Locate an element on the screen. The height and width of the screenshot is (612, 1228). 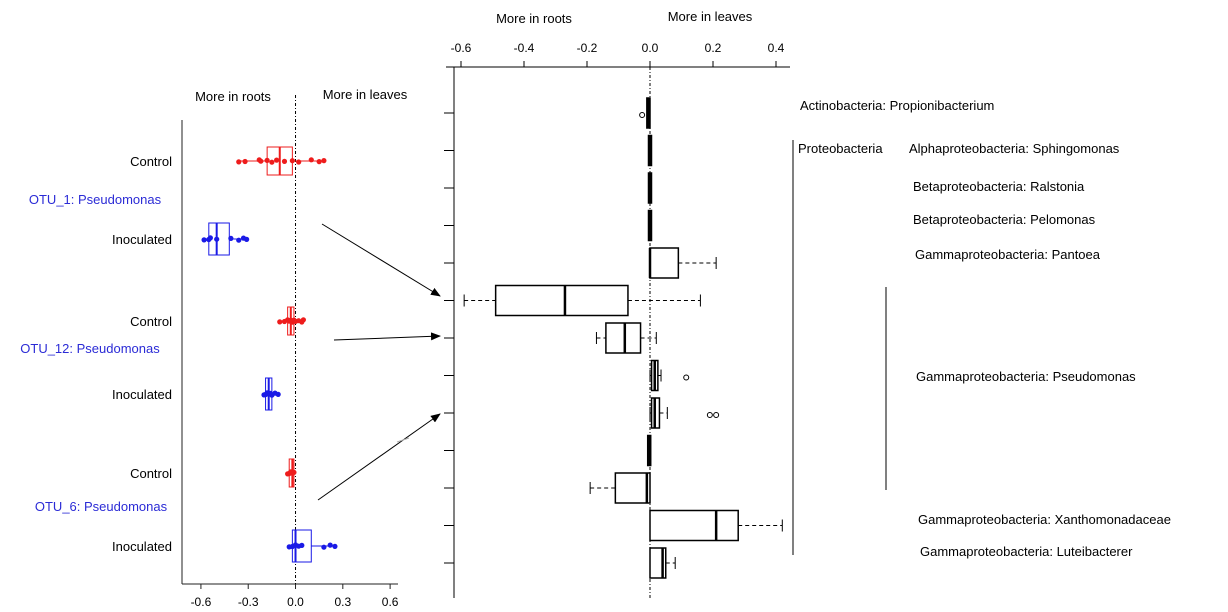
annot-gamma-xanthomonadaceae: Gammaproteobacteria: Xanthomonadaceae is located at coordinates (1044, 519).